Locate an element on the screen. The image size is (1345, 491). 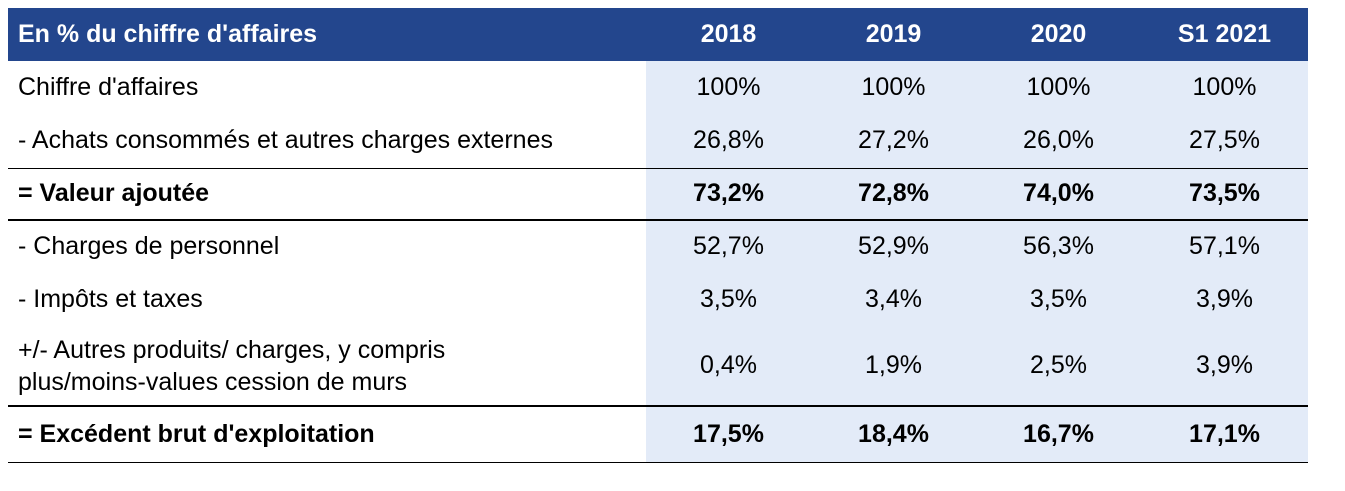
row-value: 57,1% is located at coordinates (1224, 246).